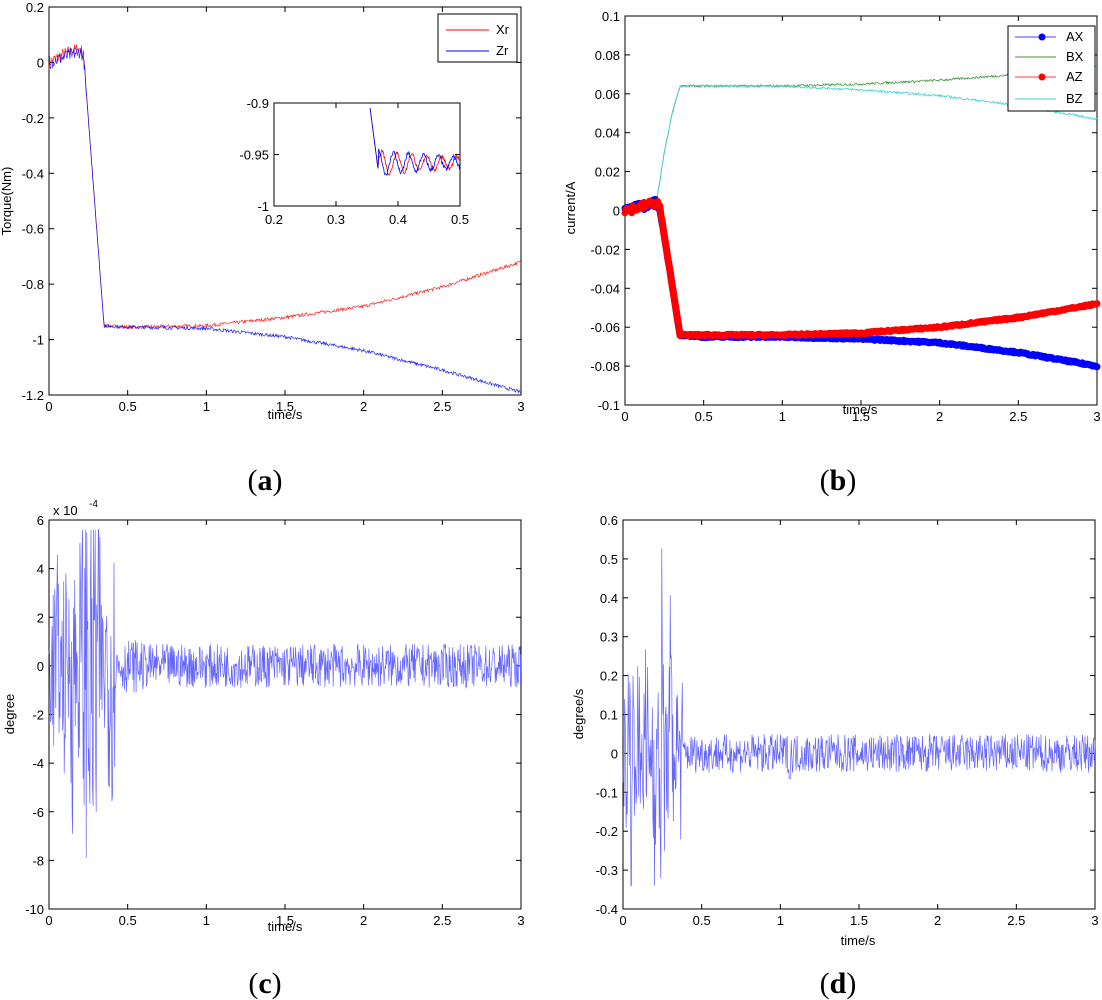 Image resolution: width=1102 pixels, height=1000 pixels. I want to click on y-tick-label: 6, so click(40, 520).